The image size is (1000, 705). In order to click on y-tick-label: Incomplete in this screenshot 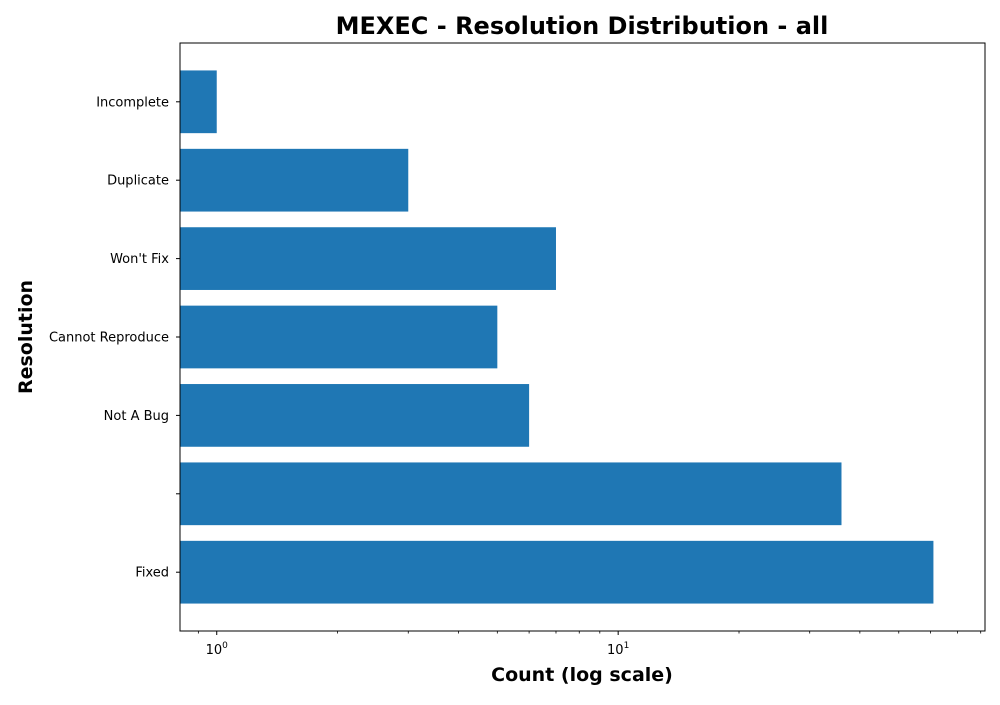, I will do `click(132, 102)`.